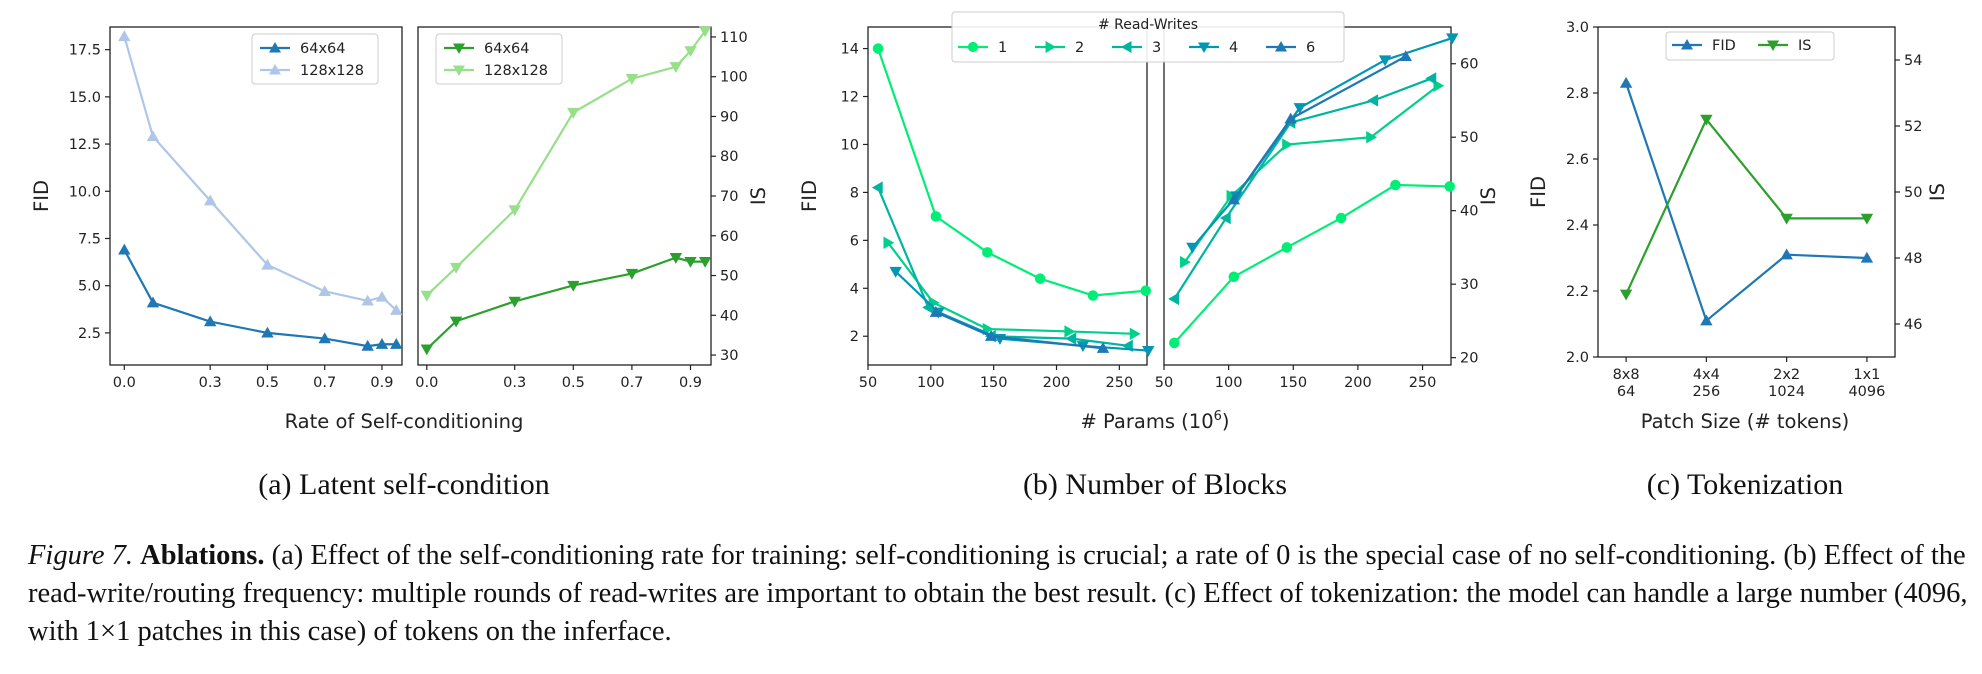 The width and height of the screenshot is (1982, 674). I want to click on y-tick-label: 10, so click(850, 145).